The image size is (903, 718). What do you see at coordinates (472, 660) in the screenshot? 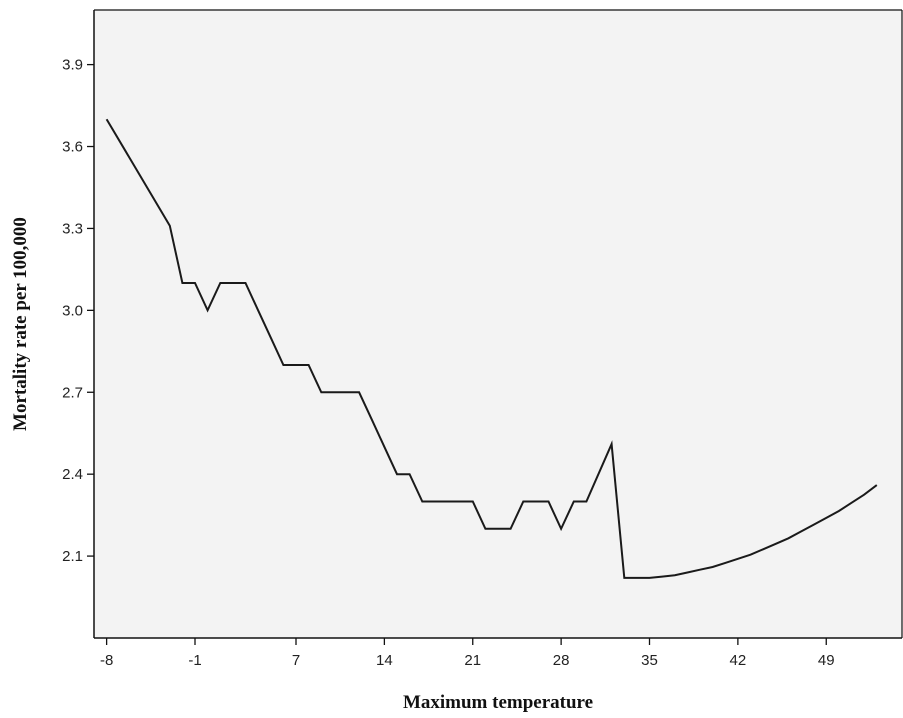
I see `x-tick-label: 21` at bounding box center [472, 660].